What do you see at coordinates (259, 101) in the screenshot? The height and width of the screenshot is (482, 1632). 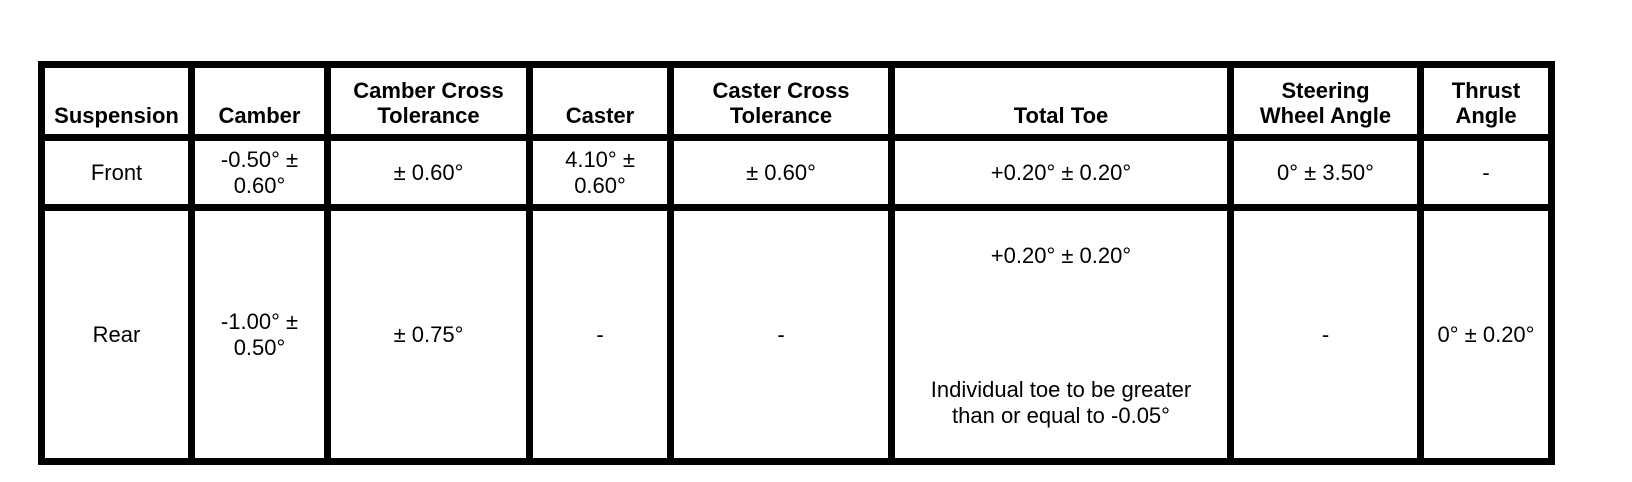 I see `header-camber: Camber` at bounding box center [259, 101].